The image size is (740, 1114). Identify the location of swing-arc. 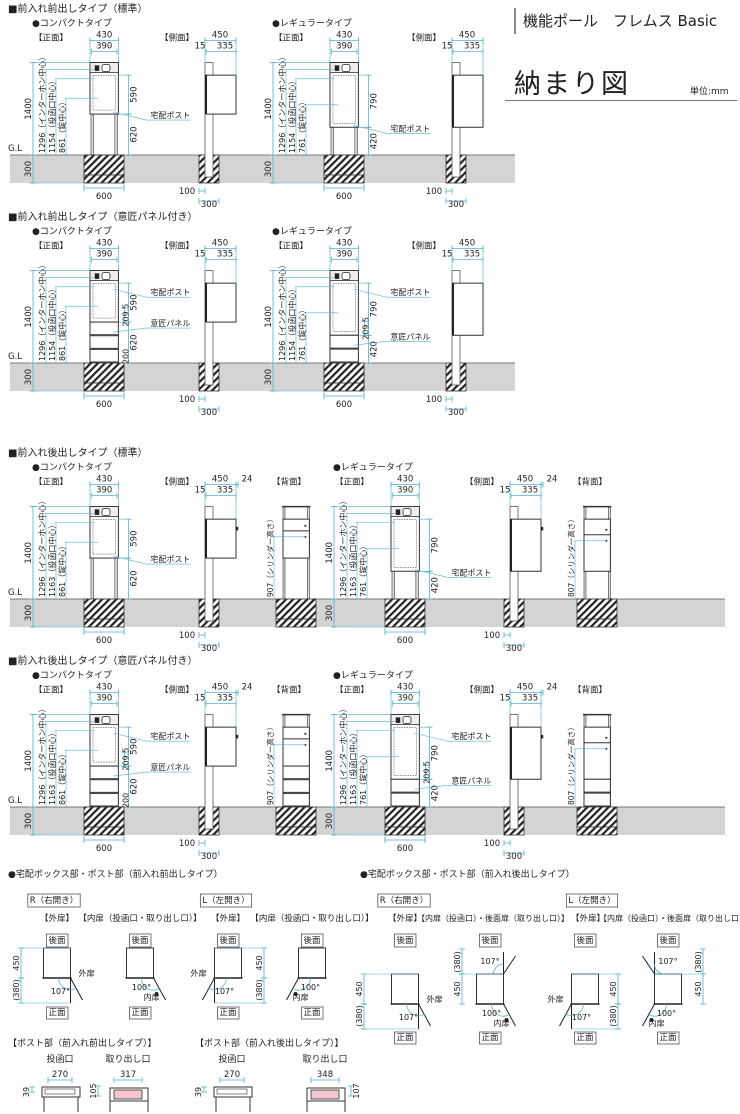
(574, 1009).